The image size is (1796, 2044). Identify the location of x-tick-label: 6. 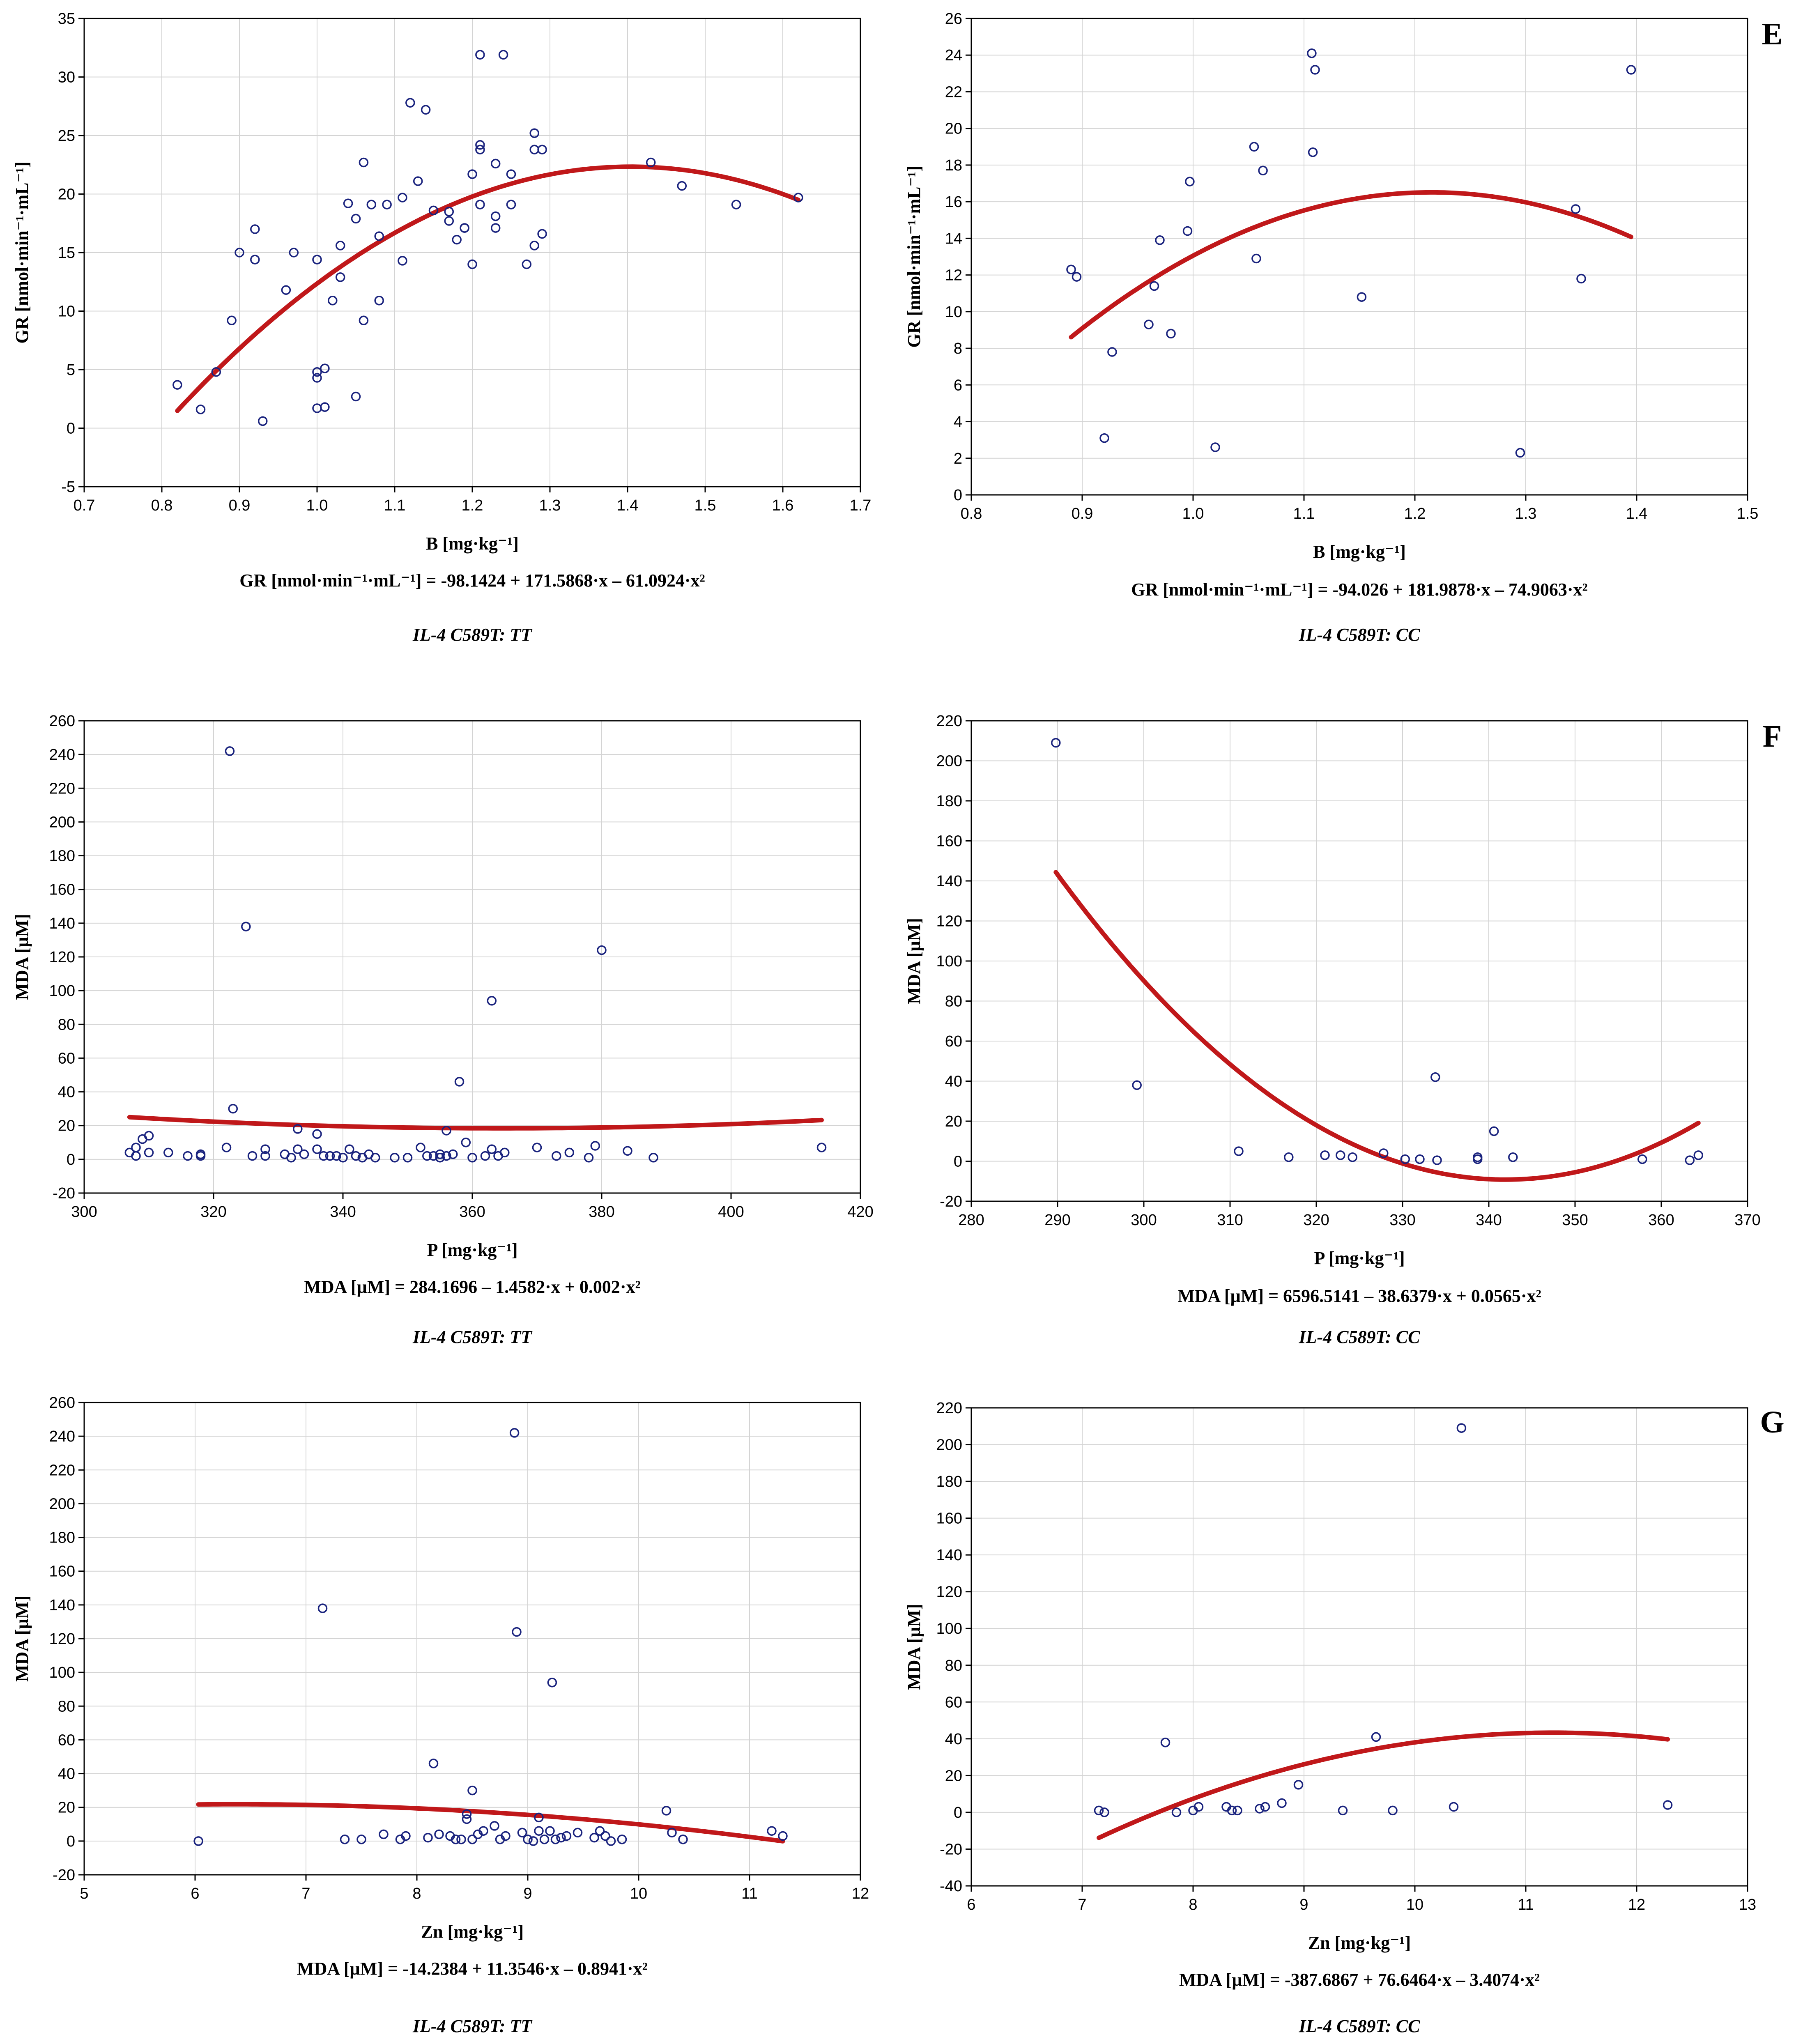
(195, 1893).